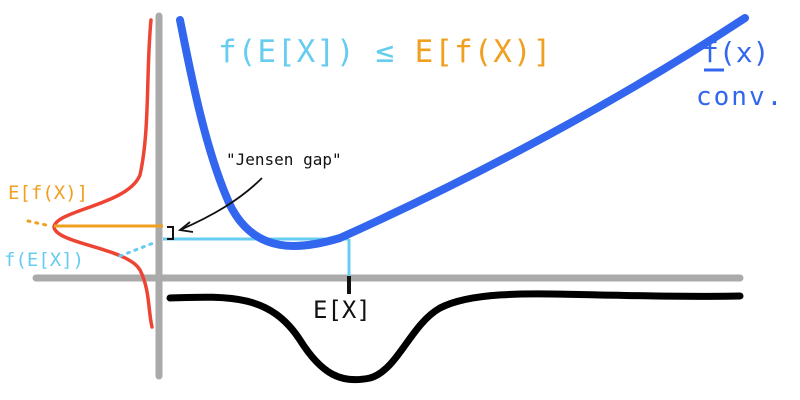 The width and height of the screenshot is (800, 400). I want to click on output-distribution-curve, so click(103, 173).